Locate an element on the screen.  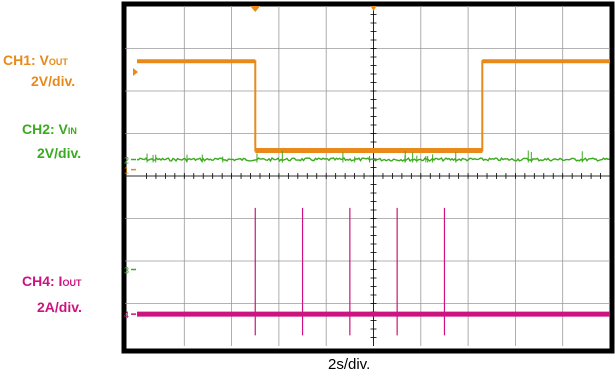
ch1-name: CH1: VOUT is located at coordinates (35, 60).